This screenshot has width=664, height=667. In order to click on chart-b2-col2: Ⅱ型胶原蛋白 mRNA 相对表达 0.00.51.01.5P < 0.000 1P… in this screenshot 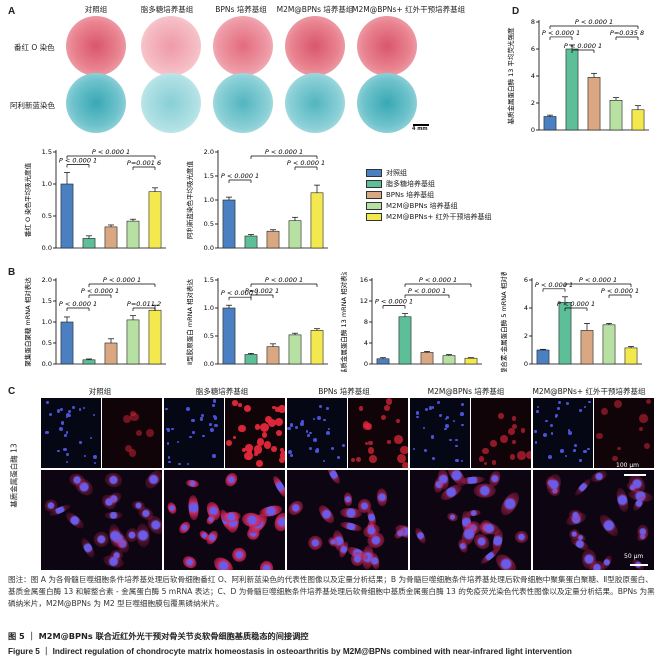, I will do `click(256, 322)`.